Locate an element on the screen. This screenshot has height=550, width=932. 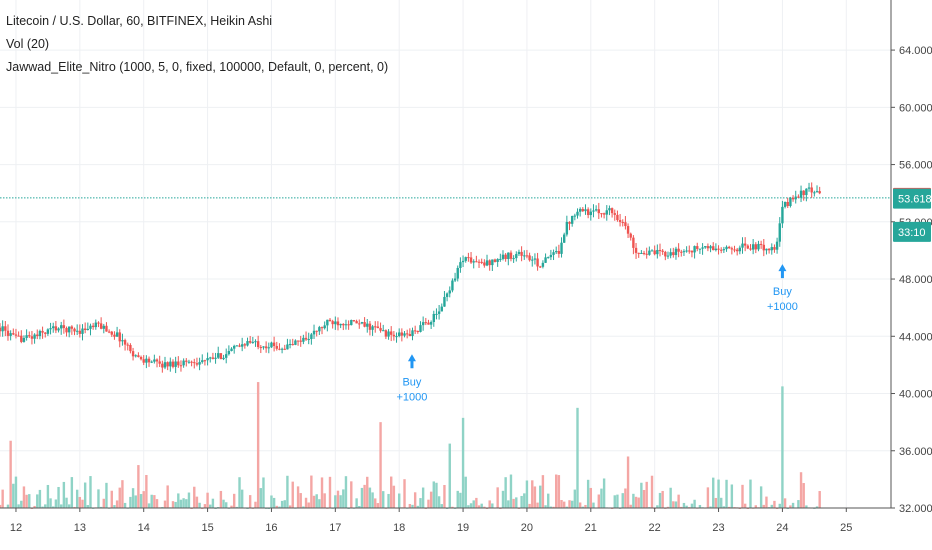
trade-signals: Buy+1000Buy+1000 is located at coordinates (597, 333).